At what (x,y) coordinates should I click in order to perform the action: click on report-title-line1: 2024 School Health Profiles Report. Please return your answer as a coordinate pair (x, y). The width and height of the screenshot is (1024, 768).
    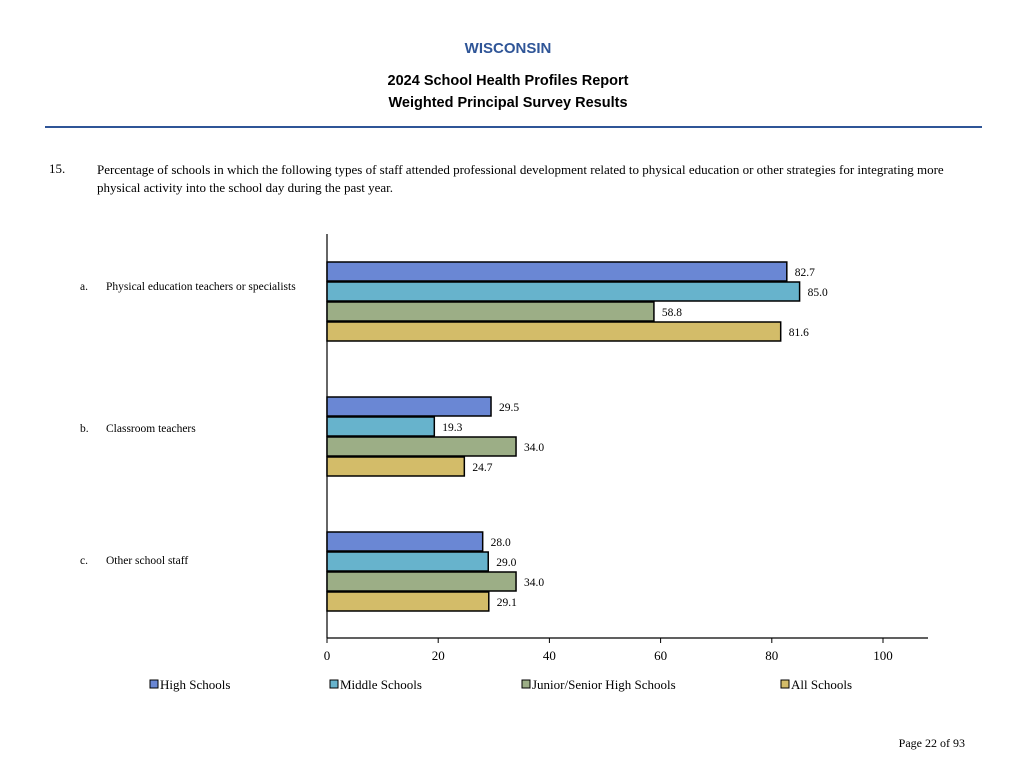
    Looking at the image, I should click on (508, 81).